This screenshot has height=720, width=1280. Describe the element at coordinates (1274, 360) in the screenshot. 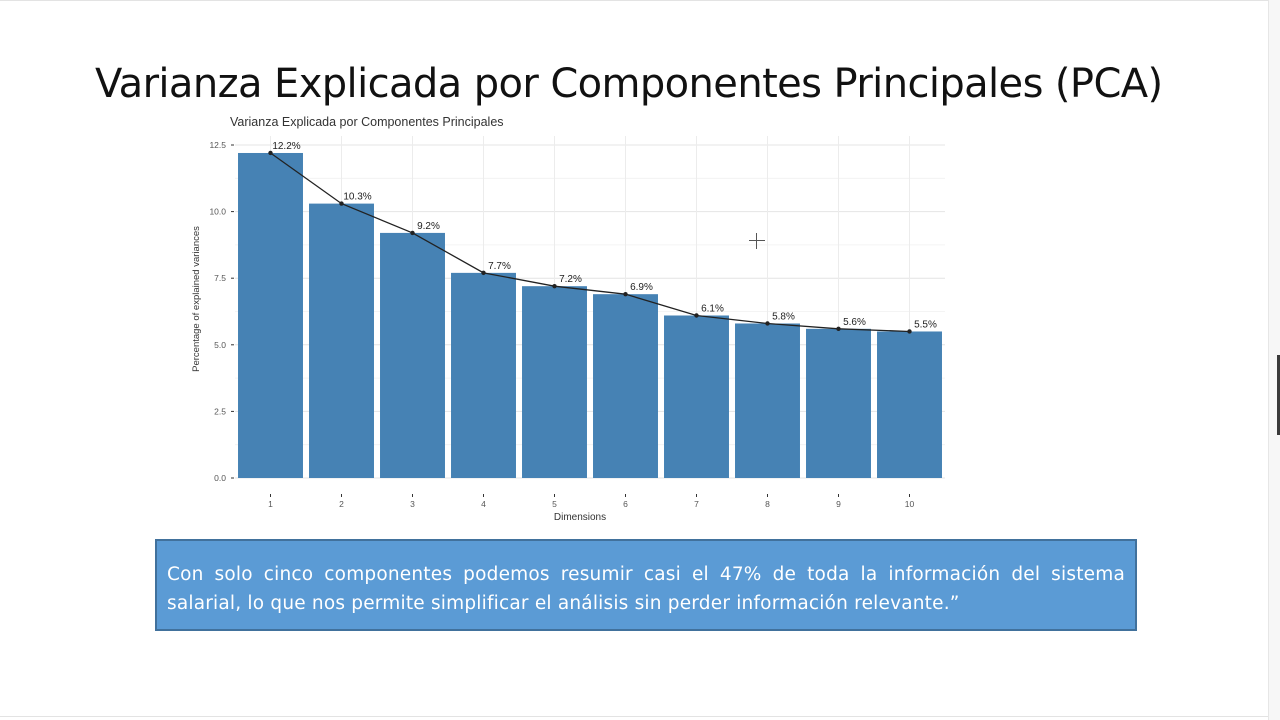

I see `vertical-scrollbar` at that location.